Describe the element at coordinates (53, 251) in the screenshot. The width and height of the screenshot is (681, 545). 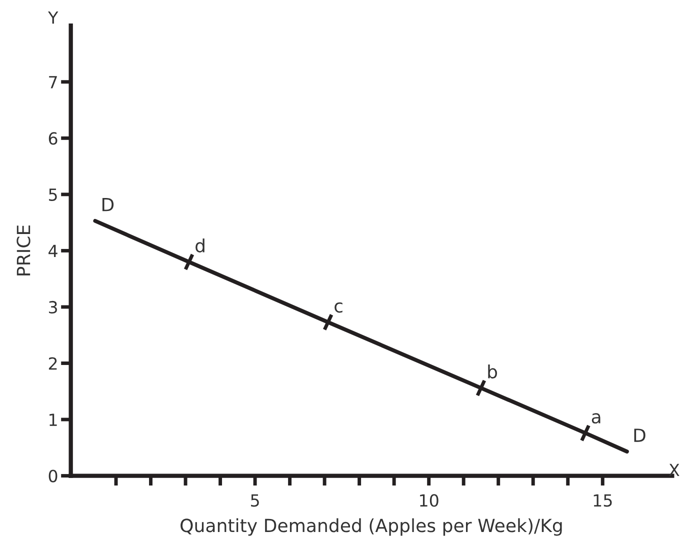
I see `y-tick-label: 4` at that location.